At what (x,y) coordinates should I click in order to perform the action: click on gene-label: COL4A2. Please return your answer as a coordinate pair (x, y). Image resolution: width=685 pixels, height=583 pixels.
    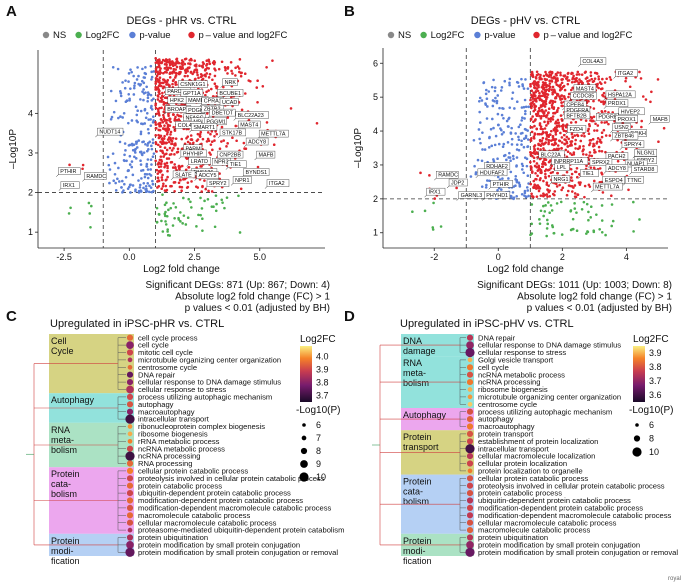
    Looking at the image, I should click on (188, 126).